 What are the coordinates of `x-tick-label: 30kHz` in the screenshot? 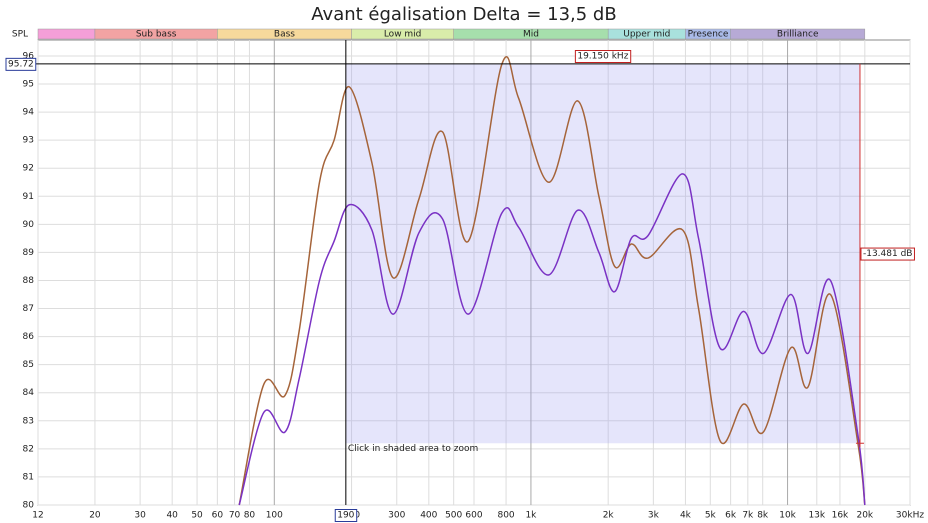 It's located at (910, 516).